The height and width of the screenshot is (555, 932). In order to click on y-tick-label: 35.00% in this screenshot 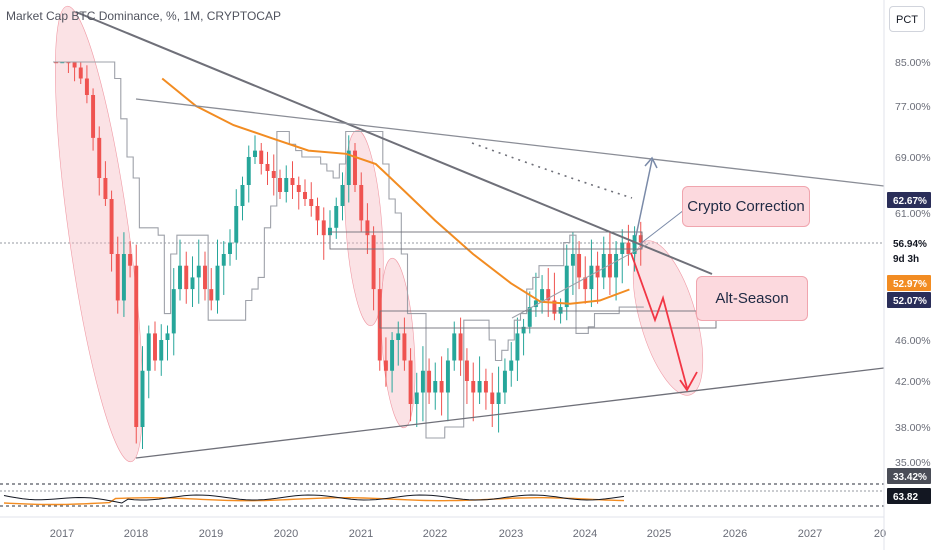, I will do `click(913, 463)`.